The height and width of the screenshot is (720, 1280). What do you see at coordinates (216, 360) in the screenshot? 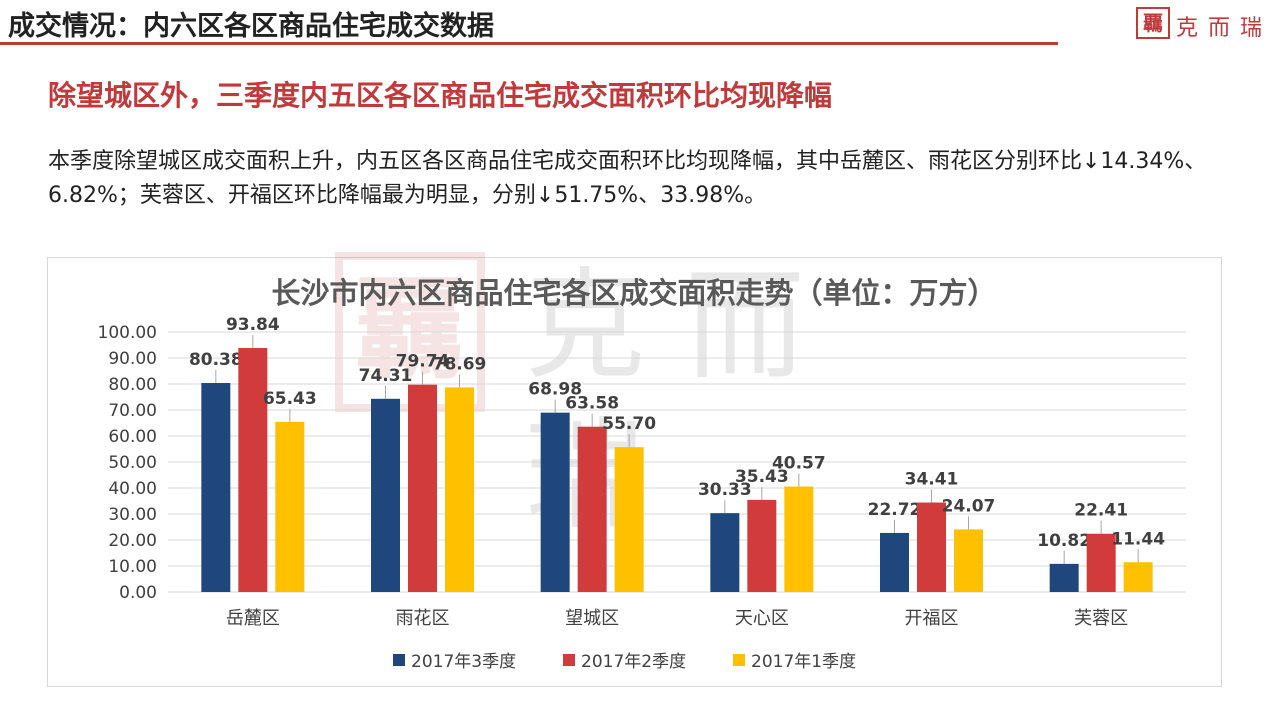
I see `data-label: 80.38` at bounding box center [216, 360].